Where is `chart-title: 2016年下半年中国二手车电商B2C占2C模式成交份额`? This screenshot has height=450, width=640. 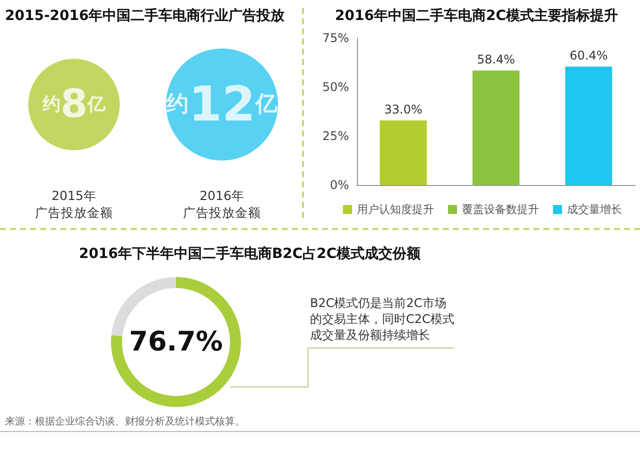 chart-title: 2016年下半年中国二手车电商B2C占2C模式成交份额 is located at coordinates (250, 253).